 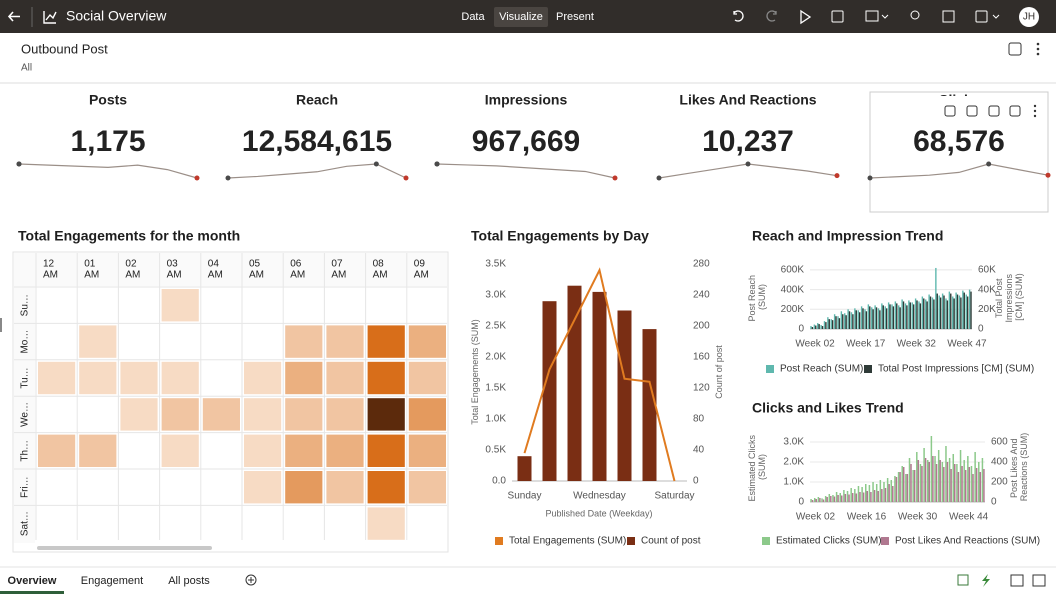 What do you see at coordinates (801, 502) in the screenshot?
I see `y-tick-label: 0` at bounding box center [801, 502].